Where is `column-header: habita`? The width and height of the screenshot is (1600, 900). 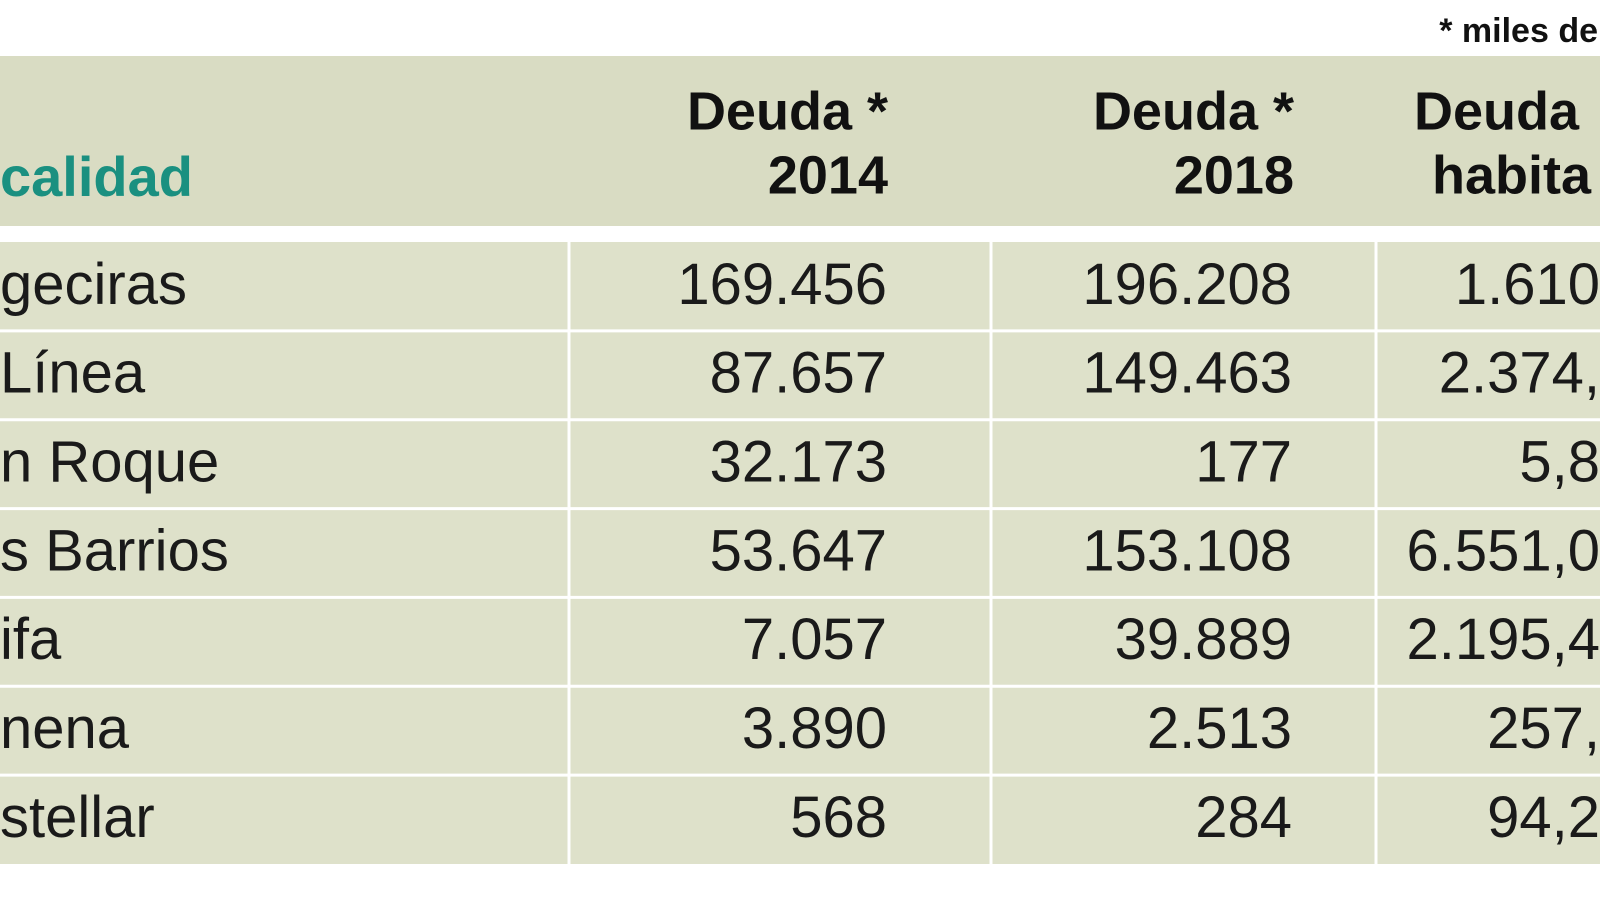 column-header: habita is located at coordinates (1512, 175).